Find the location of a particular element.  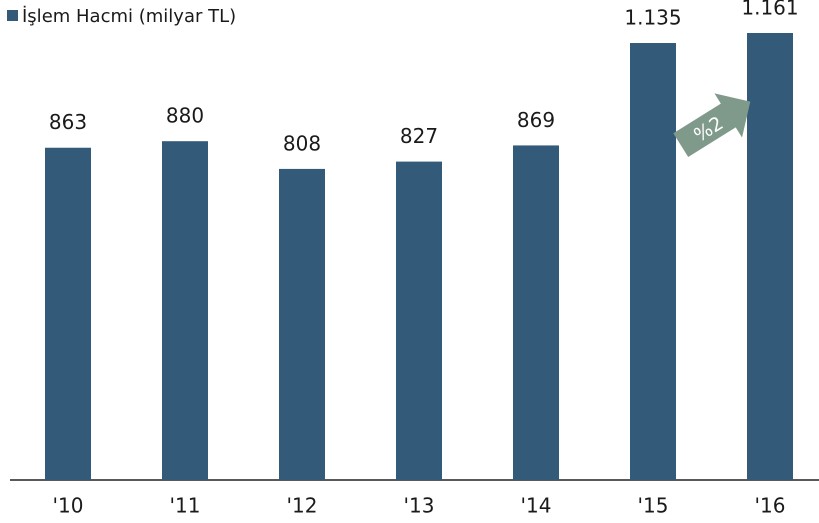

arrow-shape is located at coordinates (712, 125).